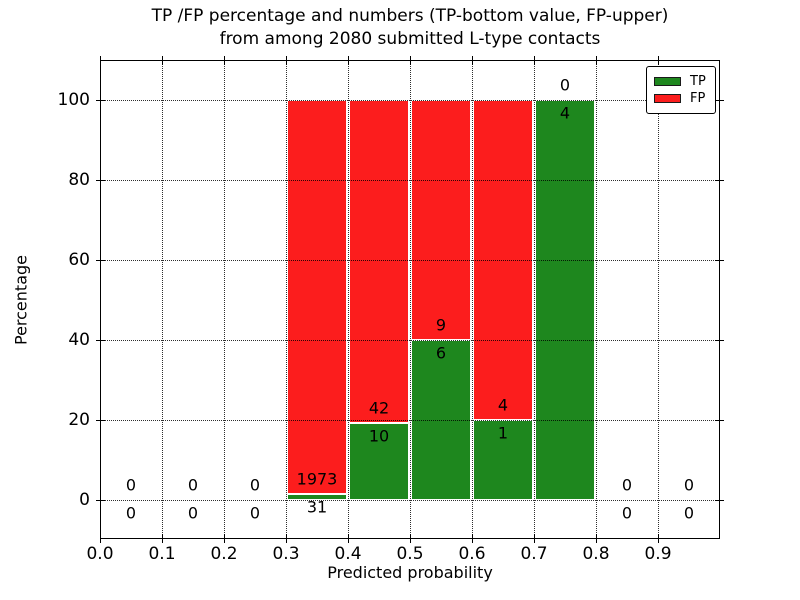 The image size is (800, 600). What do you see at coordinates (658, 554) in the screenshot?
I see `x-tick-label: 0.9` at bounding box center [658, 554].